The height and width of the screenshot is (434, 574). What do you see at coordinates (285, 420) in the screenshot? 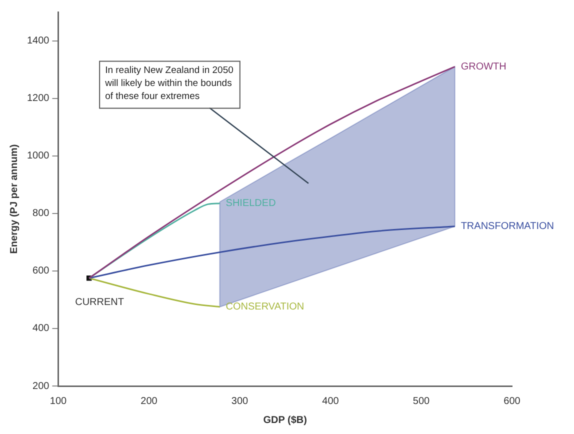
I see `x-axis-title: GDP ($B)` at bounding box center [285, 420].